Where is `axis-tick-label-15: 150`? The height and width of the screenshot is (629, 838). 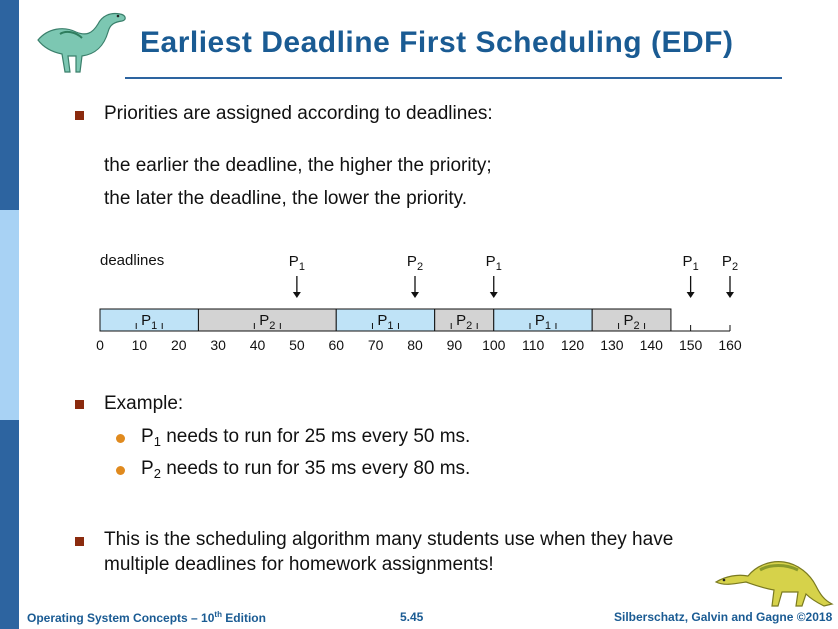 axis-tick-label-15: 150 is located at coordinates (691, 345).